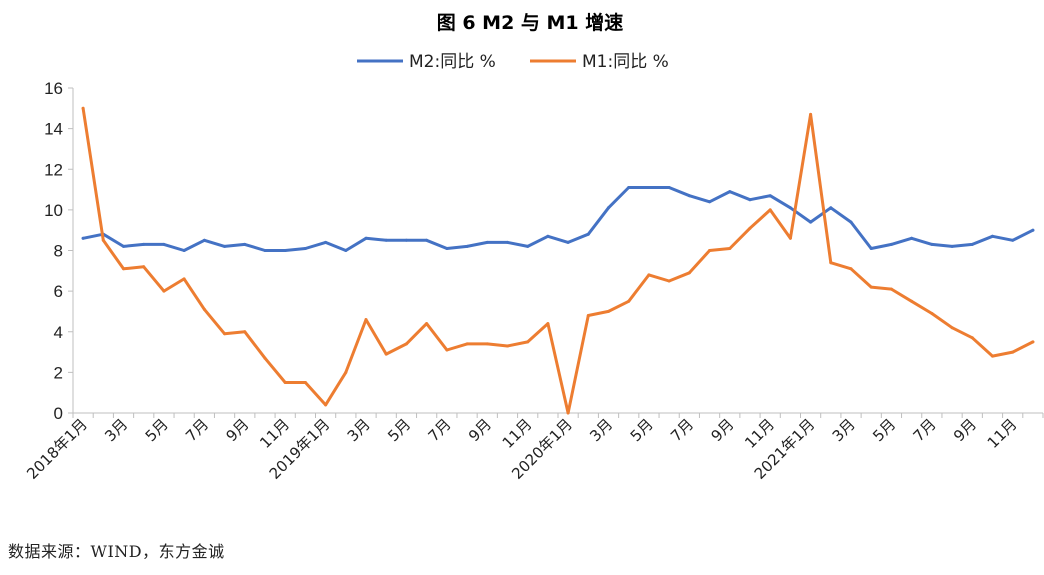 This screenshot has height=575, width=1044. I want to click on y-tick-label: 8, so click(58, 251).